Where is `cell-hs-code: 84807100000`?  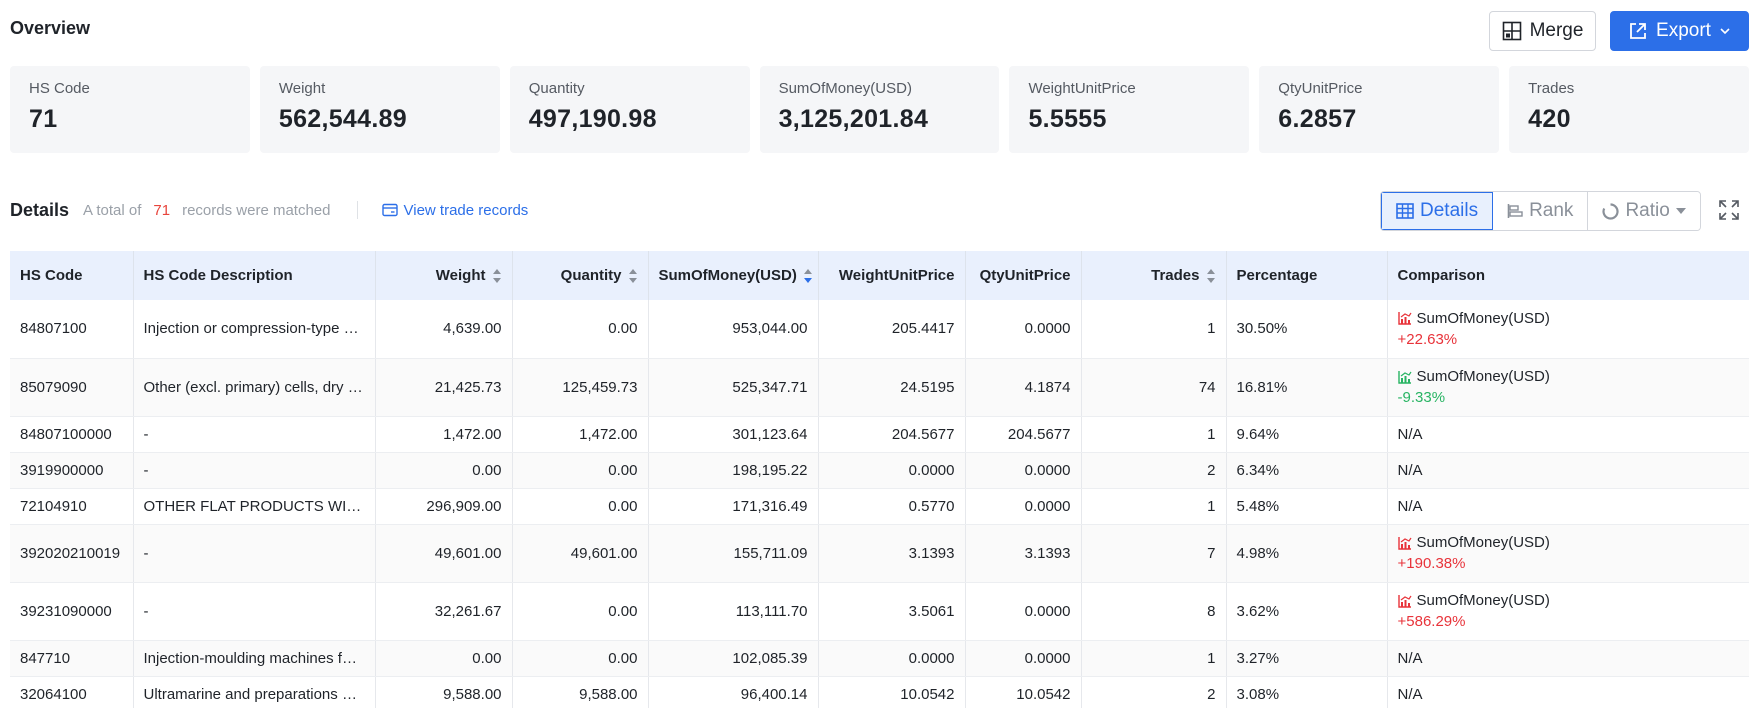 cell-hs-code: 84807100000 is located at coordinates (72, 434).